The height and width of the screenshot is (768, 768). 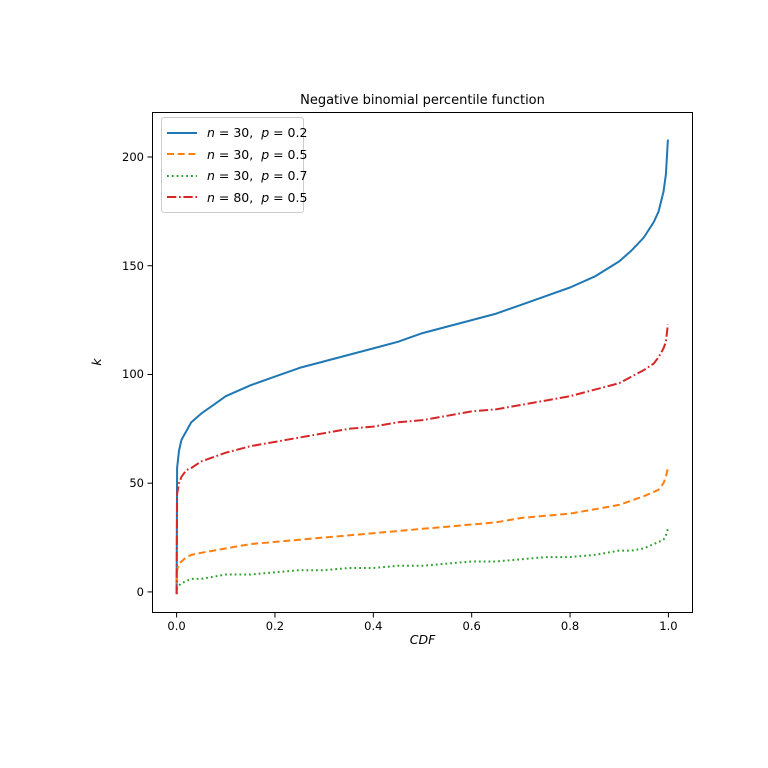 What do you see at coordinates (96, 362) in the screenshot?
I see `y-axis-label: k` at bounding box center [96, 362].